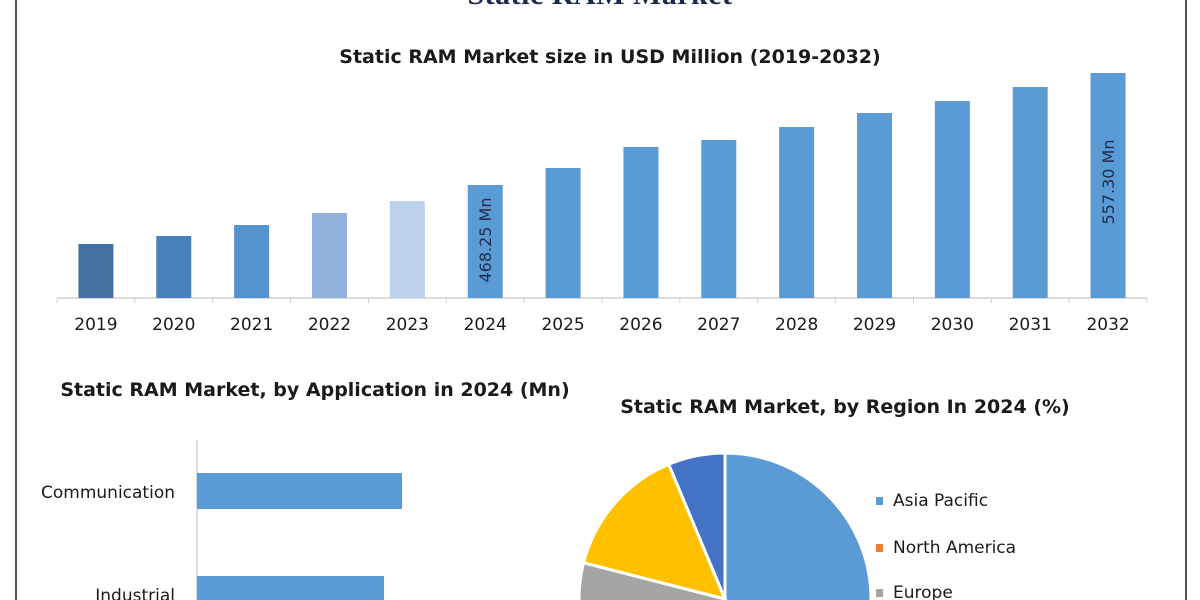 The image size is (1200, 600). I want to click on bar-2032, so click(1108, 185).